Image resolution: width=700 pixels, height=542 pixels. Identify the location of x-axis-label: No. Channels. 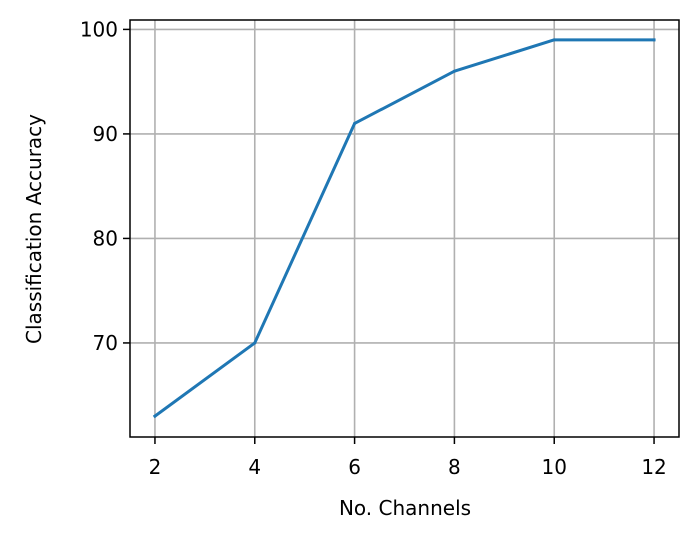
(405, 508).